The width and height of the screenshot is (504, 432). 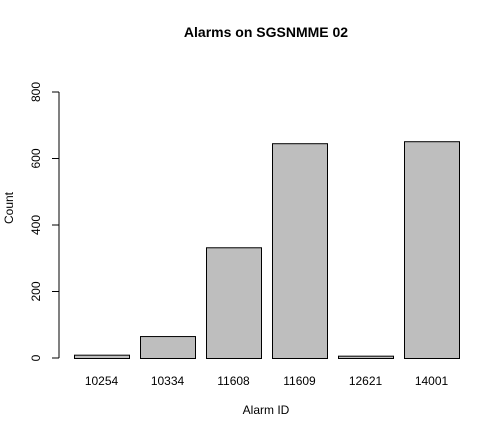 I want to click on x-tick-labels: 10254 10334 11608 11609 12621 14001, so click(x=267, y=381).